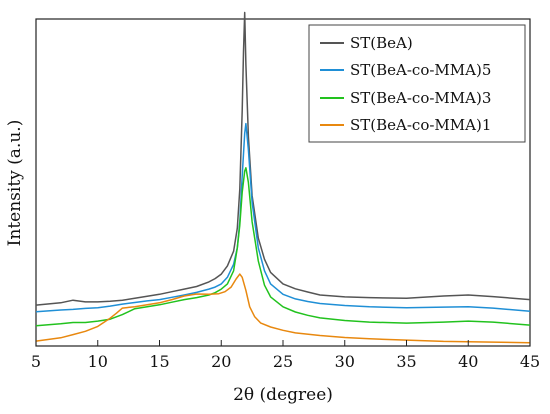 The height and width of the screenshot is (414, 550). What do you see at coordinates (283, 361) in the screenshot?
I see `x-tick-label: 25` at bounding box center [283, 361].